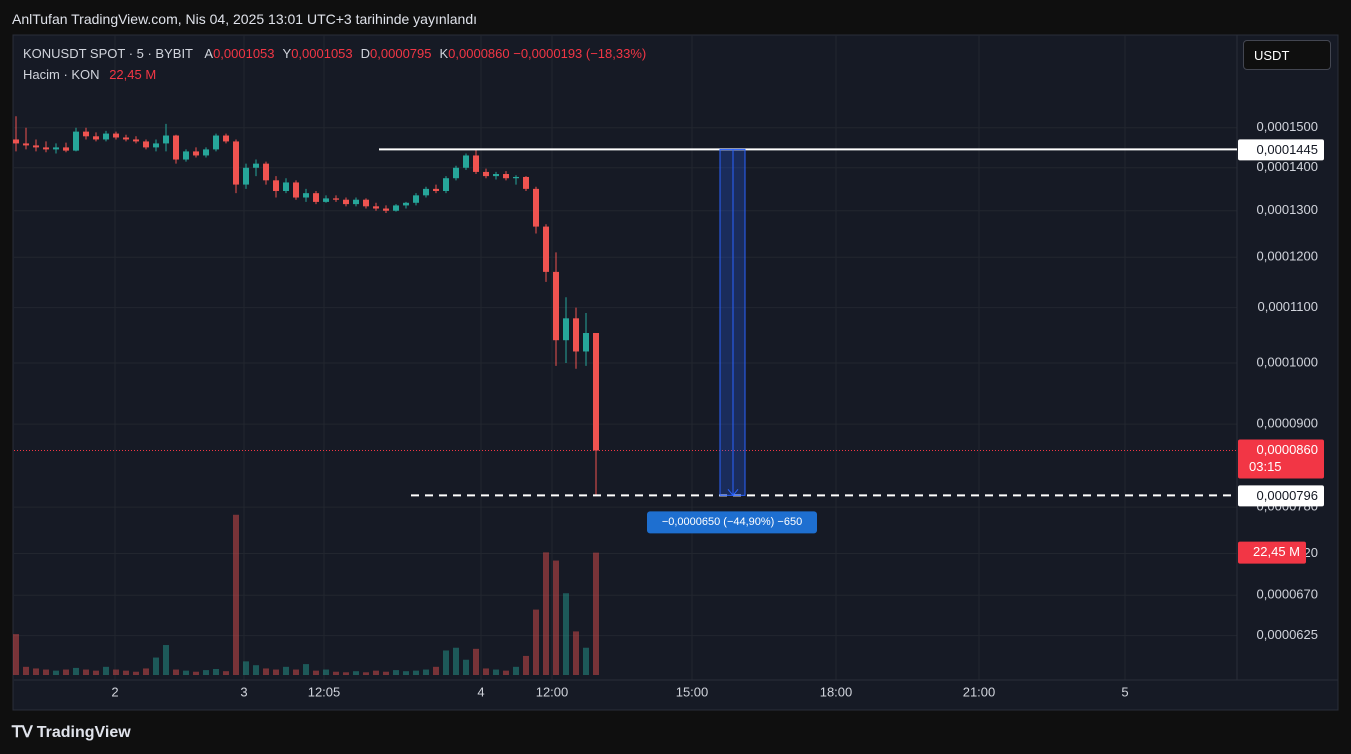 The image size is (1351, 754). What do you see at coordinates (1276, 551) in the screenshot?
I see `volume-label: 22,45 M` at bounding box center [1276, 551].